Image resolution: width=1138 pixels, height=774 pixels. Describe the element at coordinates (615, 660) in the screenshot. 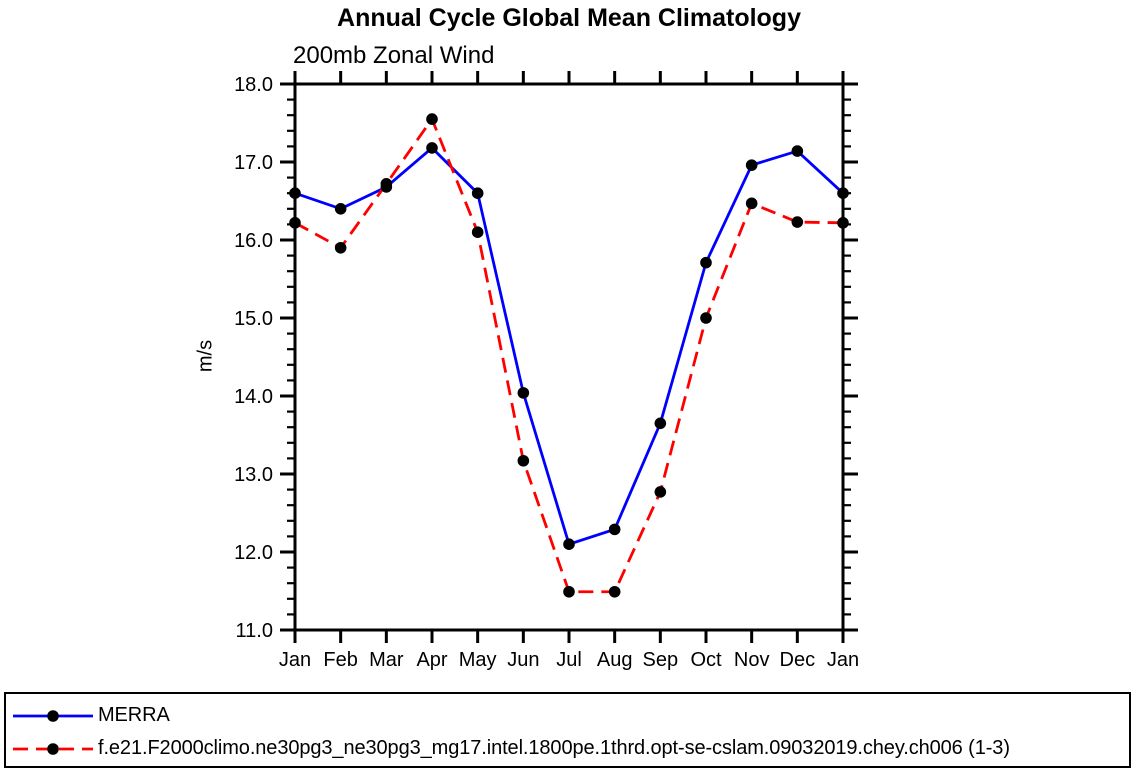

I see `svg-text: Aug` at that location.